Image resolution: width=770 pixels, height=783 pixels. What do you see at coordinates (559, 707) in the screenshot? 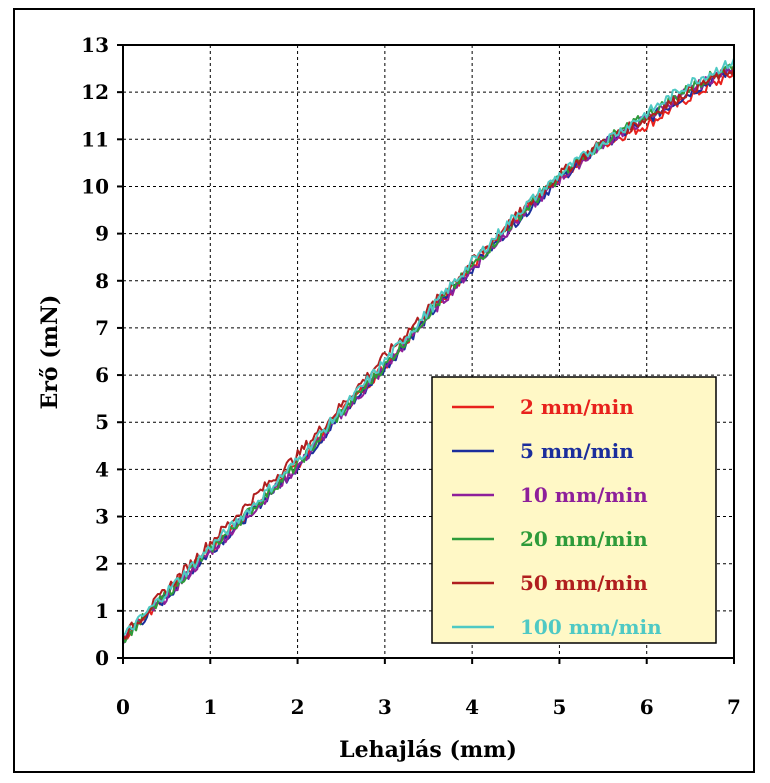
I see `x-tick-label: 5` at bounding box center [559, 707].